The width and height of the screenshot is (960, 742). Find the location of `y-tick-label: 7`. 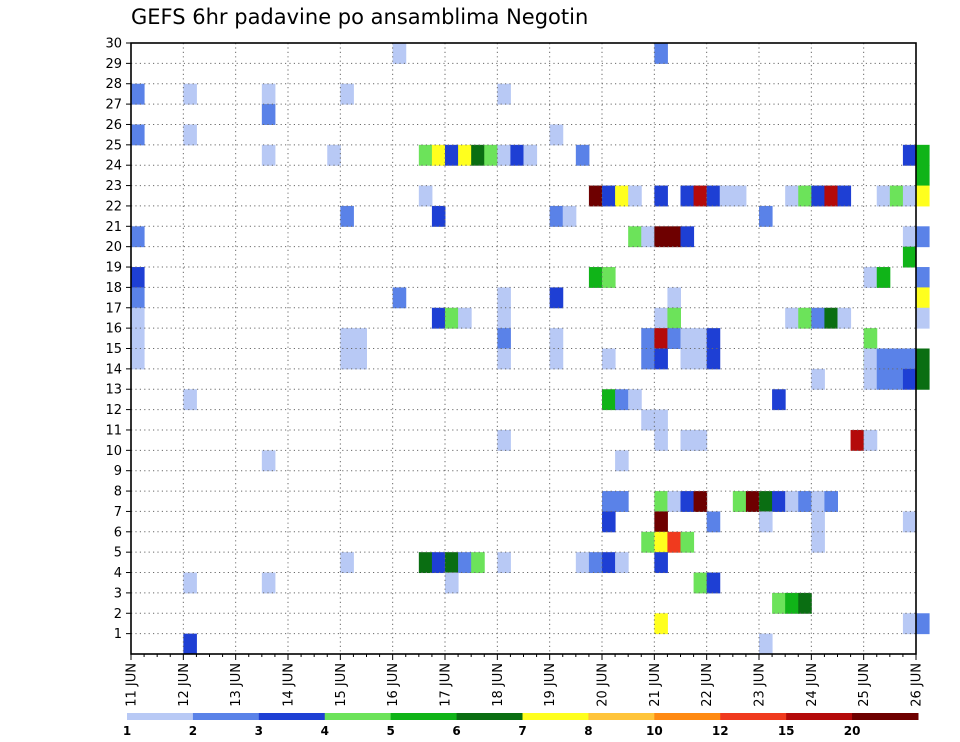

y-tick-label: 7 is located at coordinates (118, 512).